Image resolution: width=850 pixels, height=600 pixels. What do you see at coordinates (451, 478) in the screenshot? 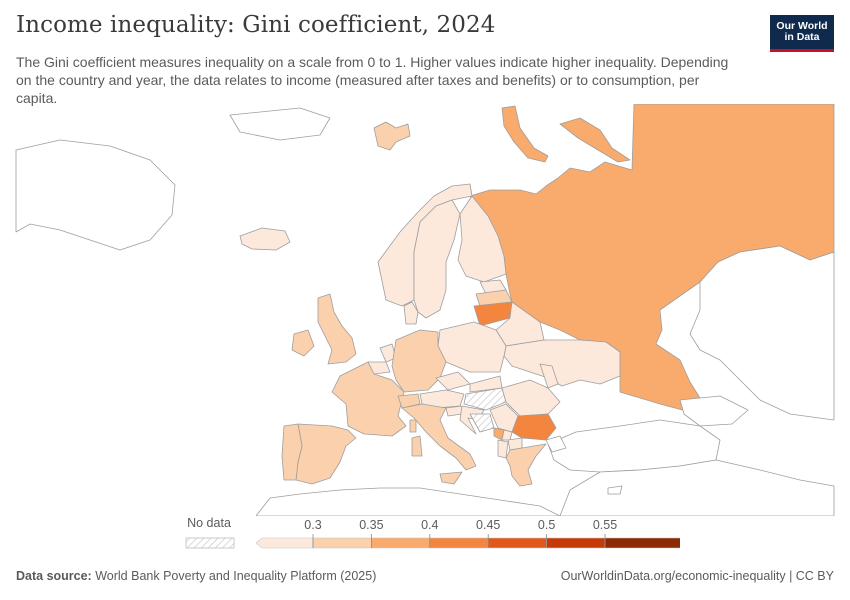
I see `country-italy-sicily` at bounding box center [451, 478].